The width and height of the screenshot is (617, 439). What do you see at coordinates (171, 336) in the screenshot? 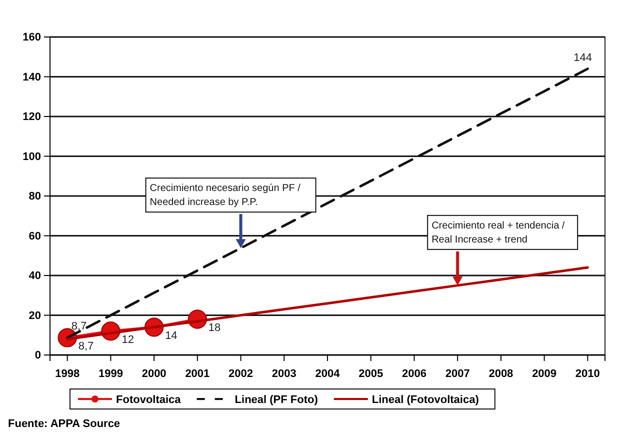
I see `data-label: 14` at bounding box center [171, 336].